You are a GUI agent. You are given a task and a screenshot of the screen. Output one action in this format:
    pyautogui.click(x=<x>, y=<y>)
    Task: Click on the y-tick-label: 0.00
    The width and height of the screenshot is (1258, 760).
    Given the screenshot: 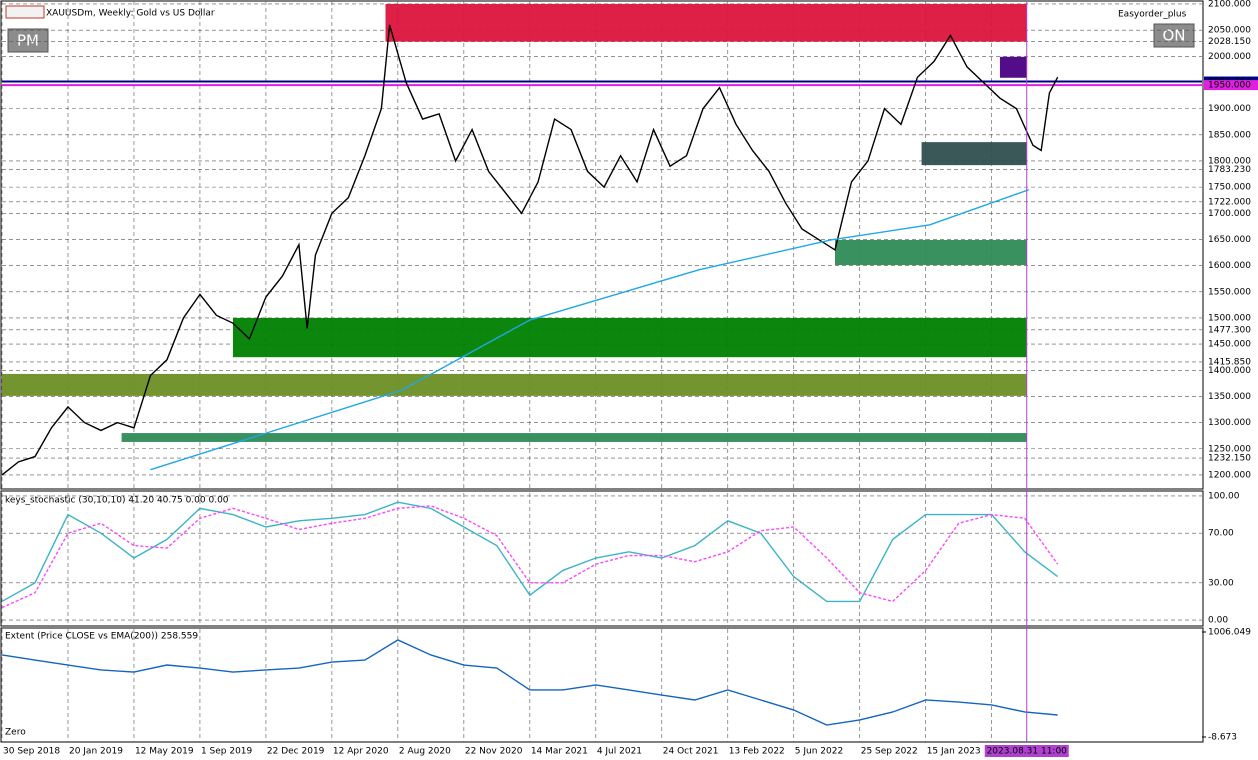 What is the action you would take?
    pyautogui.click(x=1218, y=621)
    